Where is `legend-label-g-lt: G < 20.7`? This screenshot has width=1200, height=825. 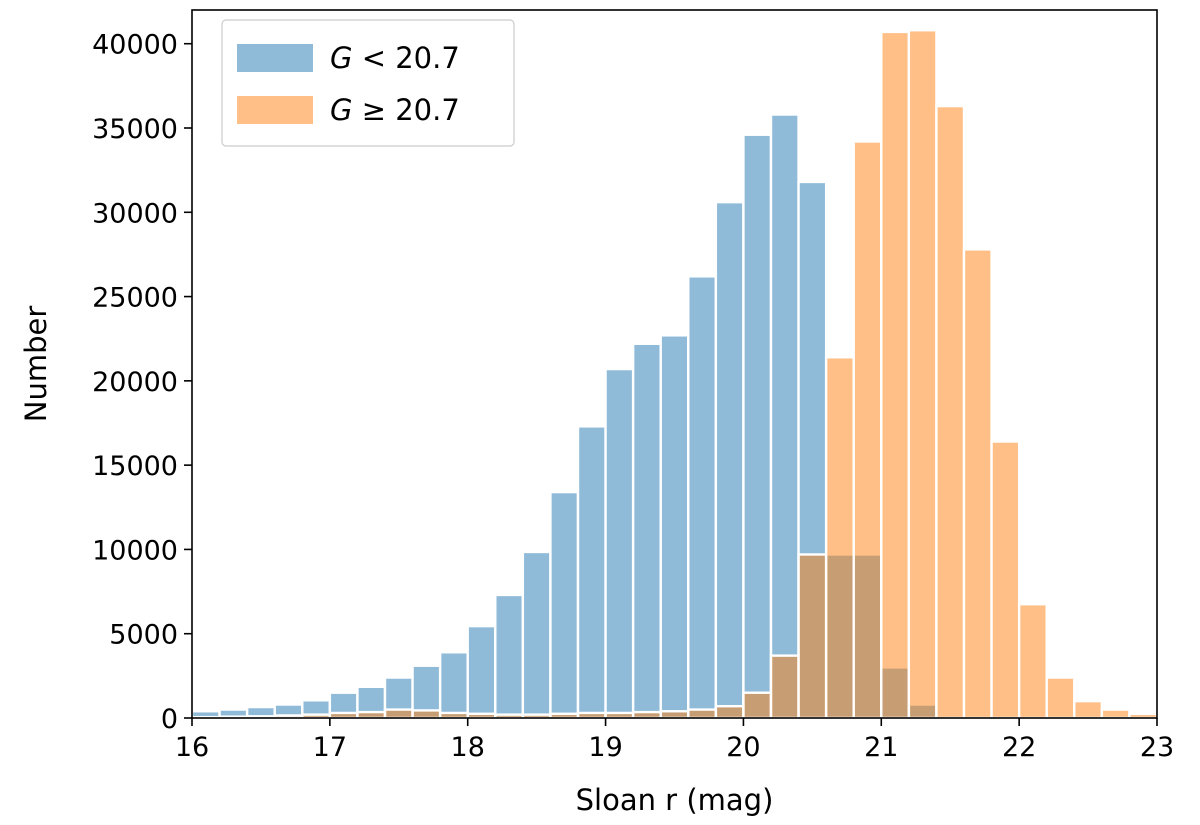 legend-label-g-lt: G < 20.7 is located at coordinates (395, 58).